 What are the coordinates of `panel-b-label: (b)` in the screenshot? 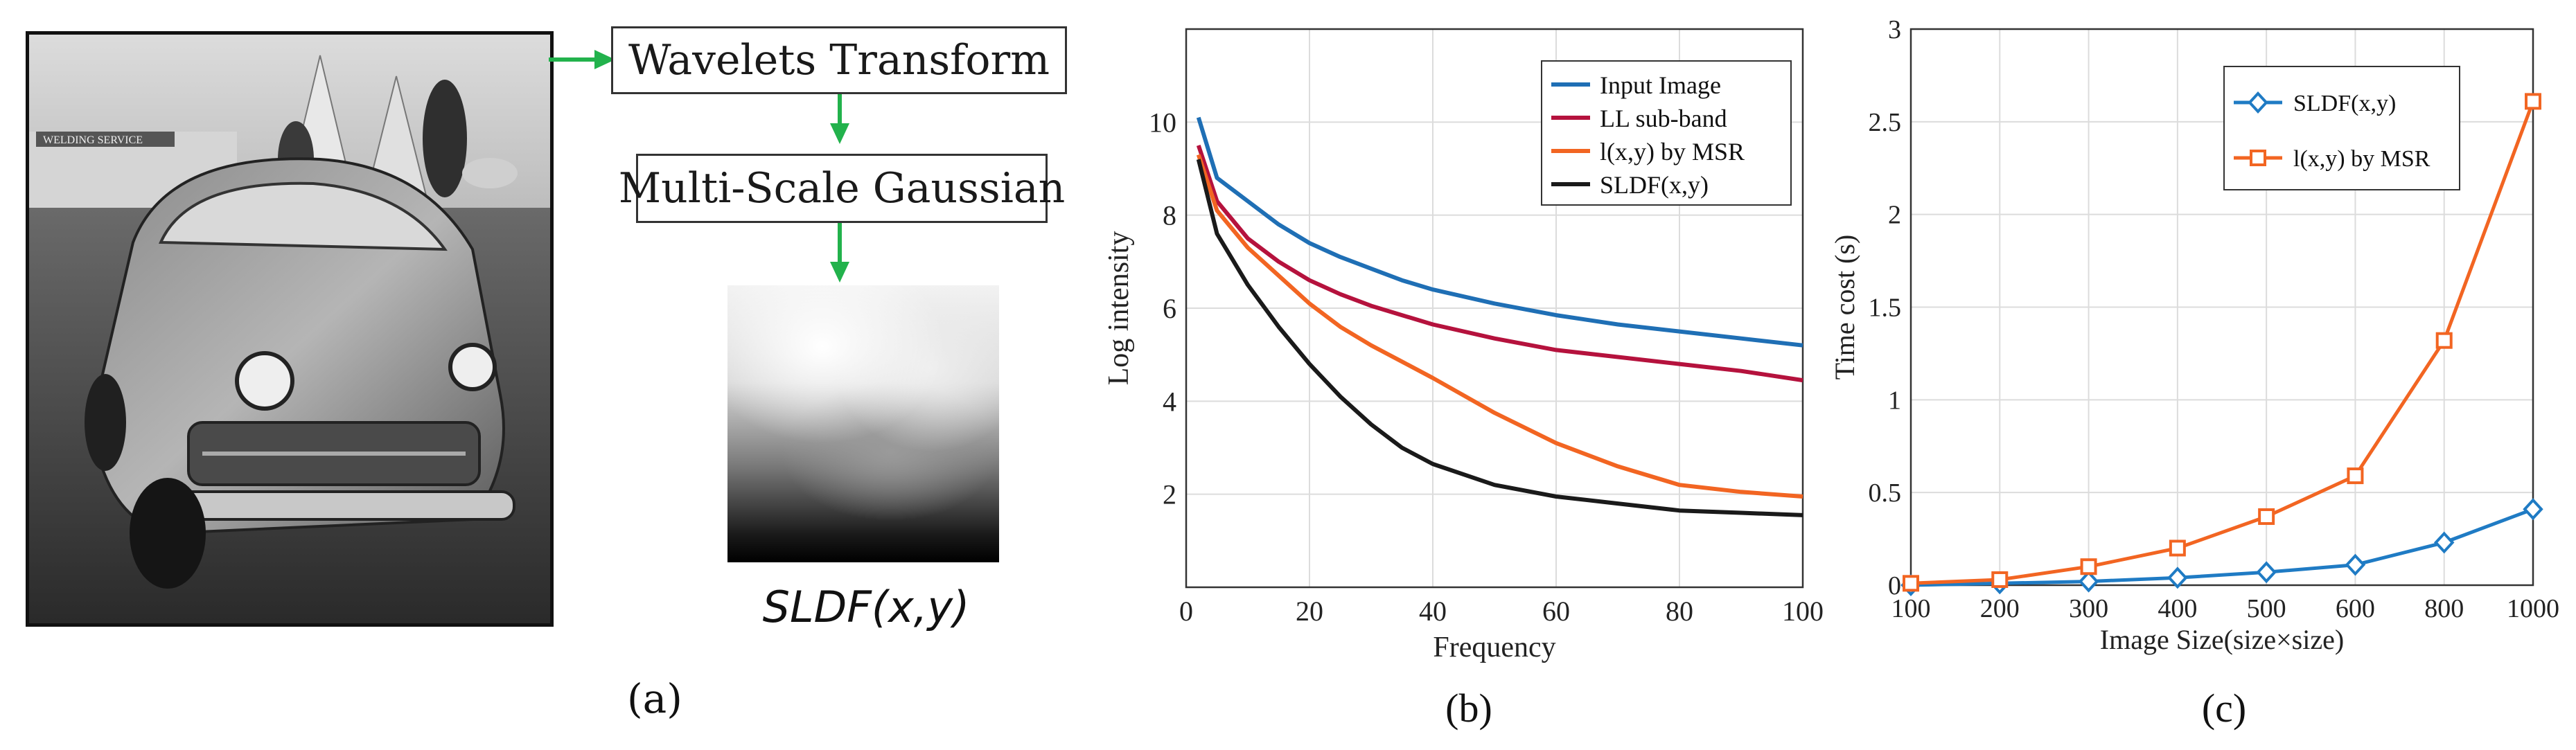 It's located at (1468, 708).